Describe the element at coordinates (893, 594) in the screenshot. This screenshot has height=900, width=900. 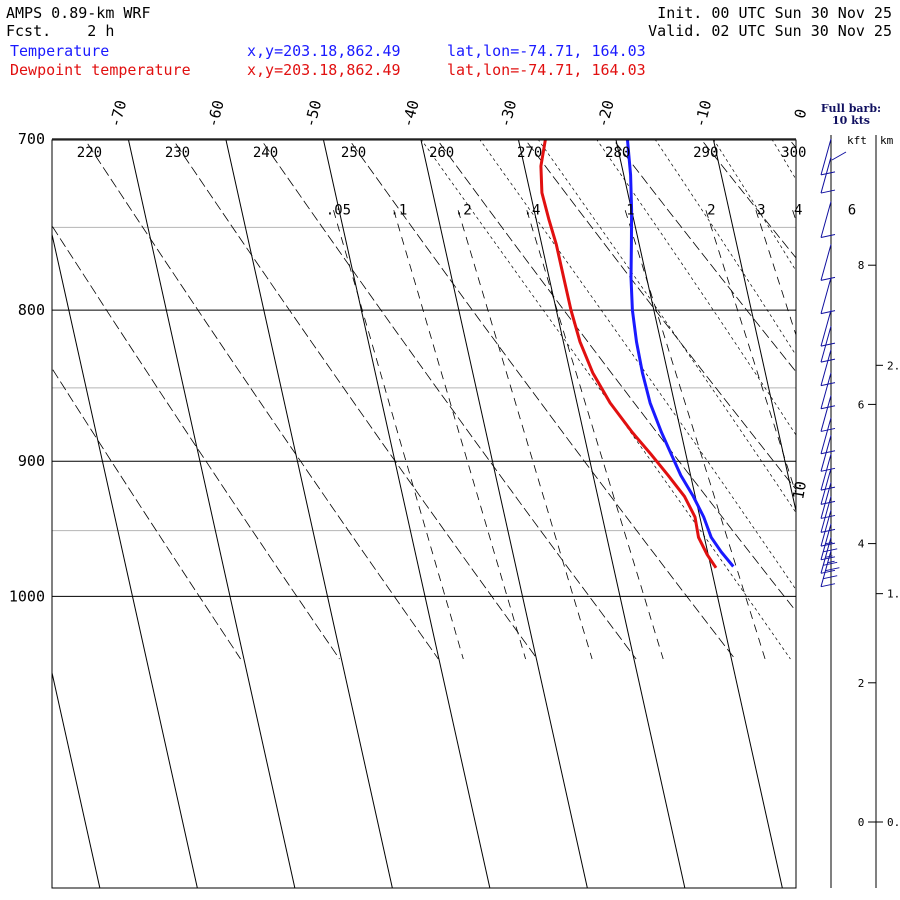
I see `km-tick-label: 1.` at that location.